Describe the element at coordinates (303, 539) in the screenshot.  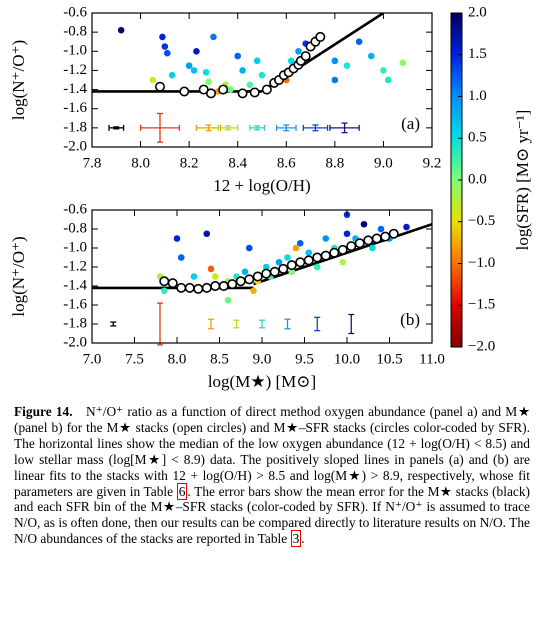
I see `caption-text: .` at that location.